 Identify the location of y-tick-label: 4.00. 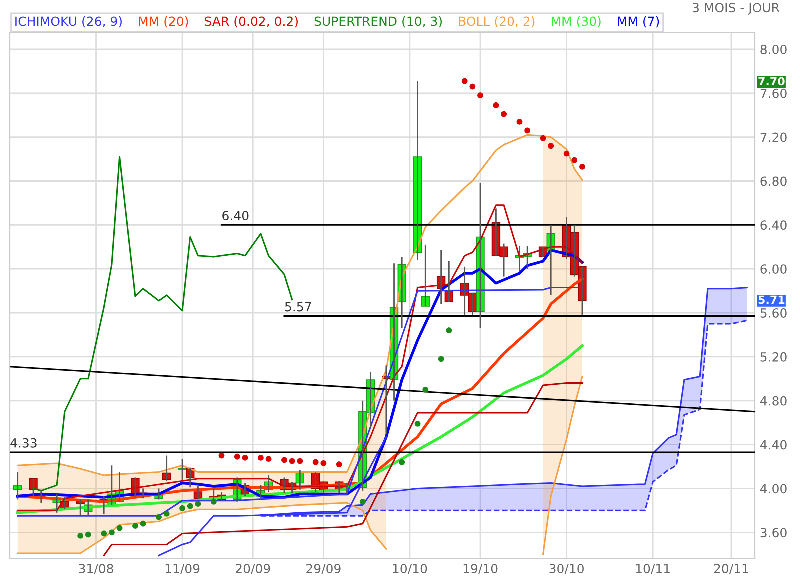
(773, 489).